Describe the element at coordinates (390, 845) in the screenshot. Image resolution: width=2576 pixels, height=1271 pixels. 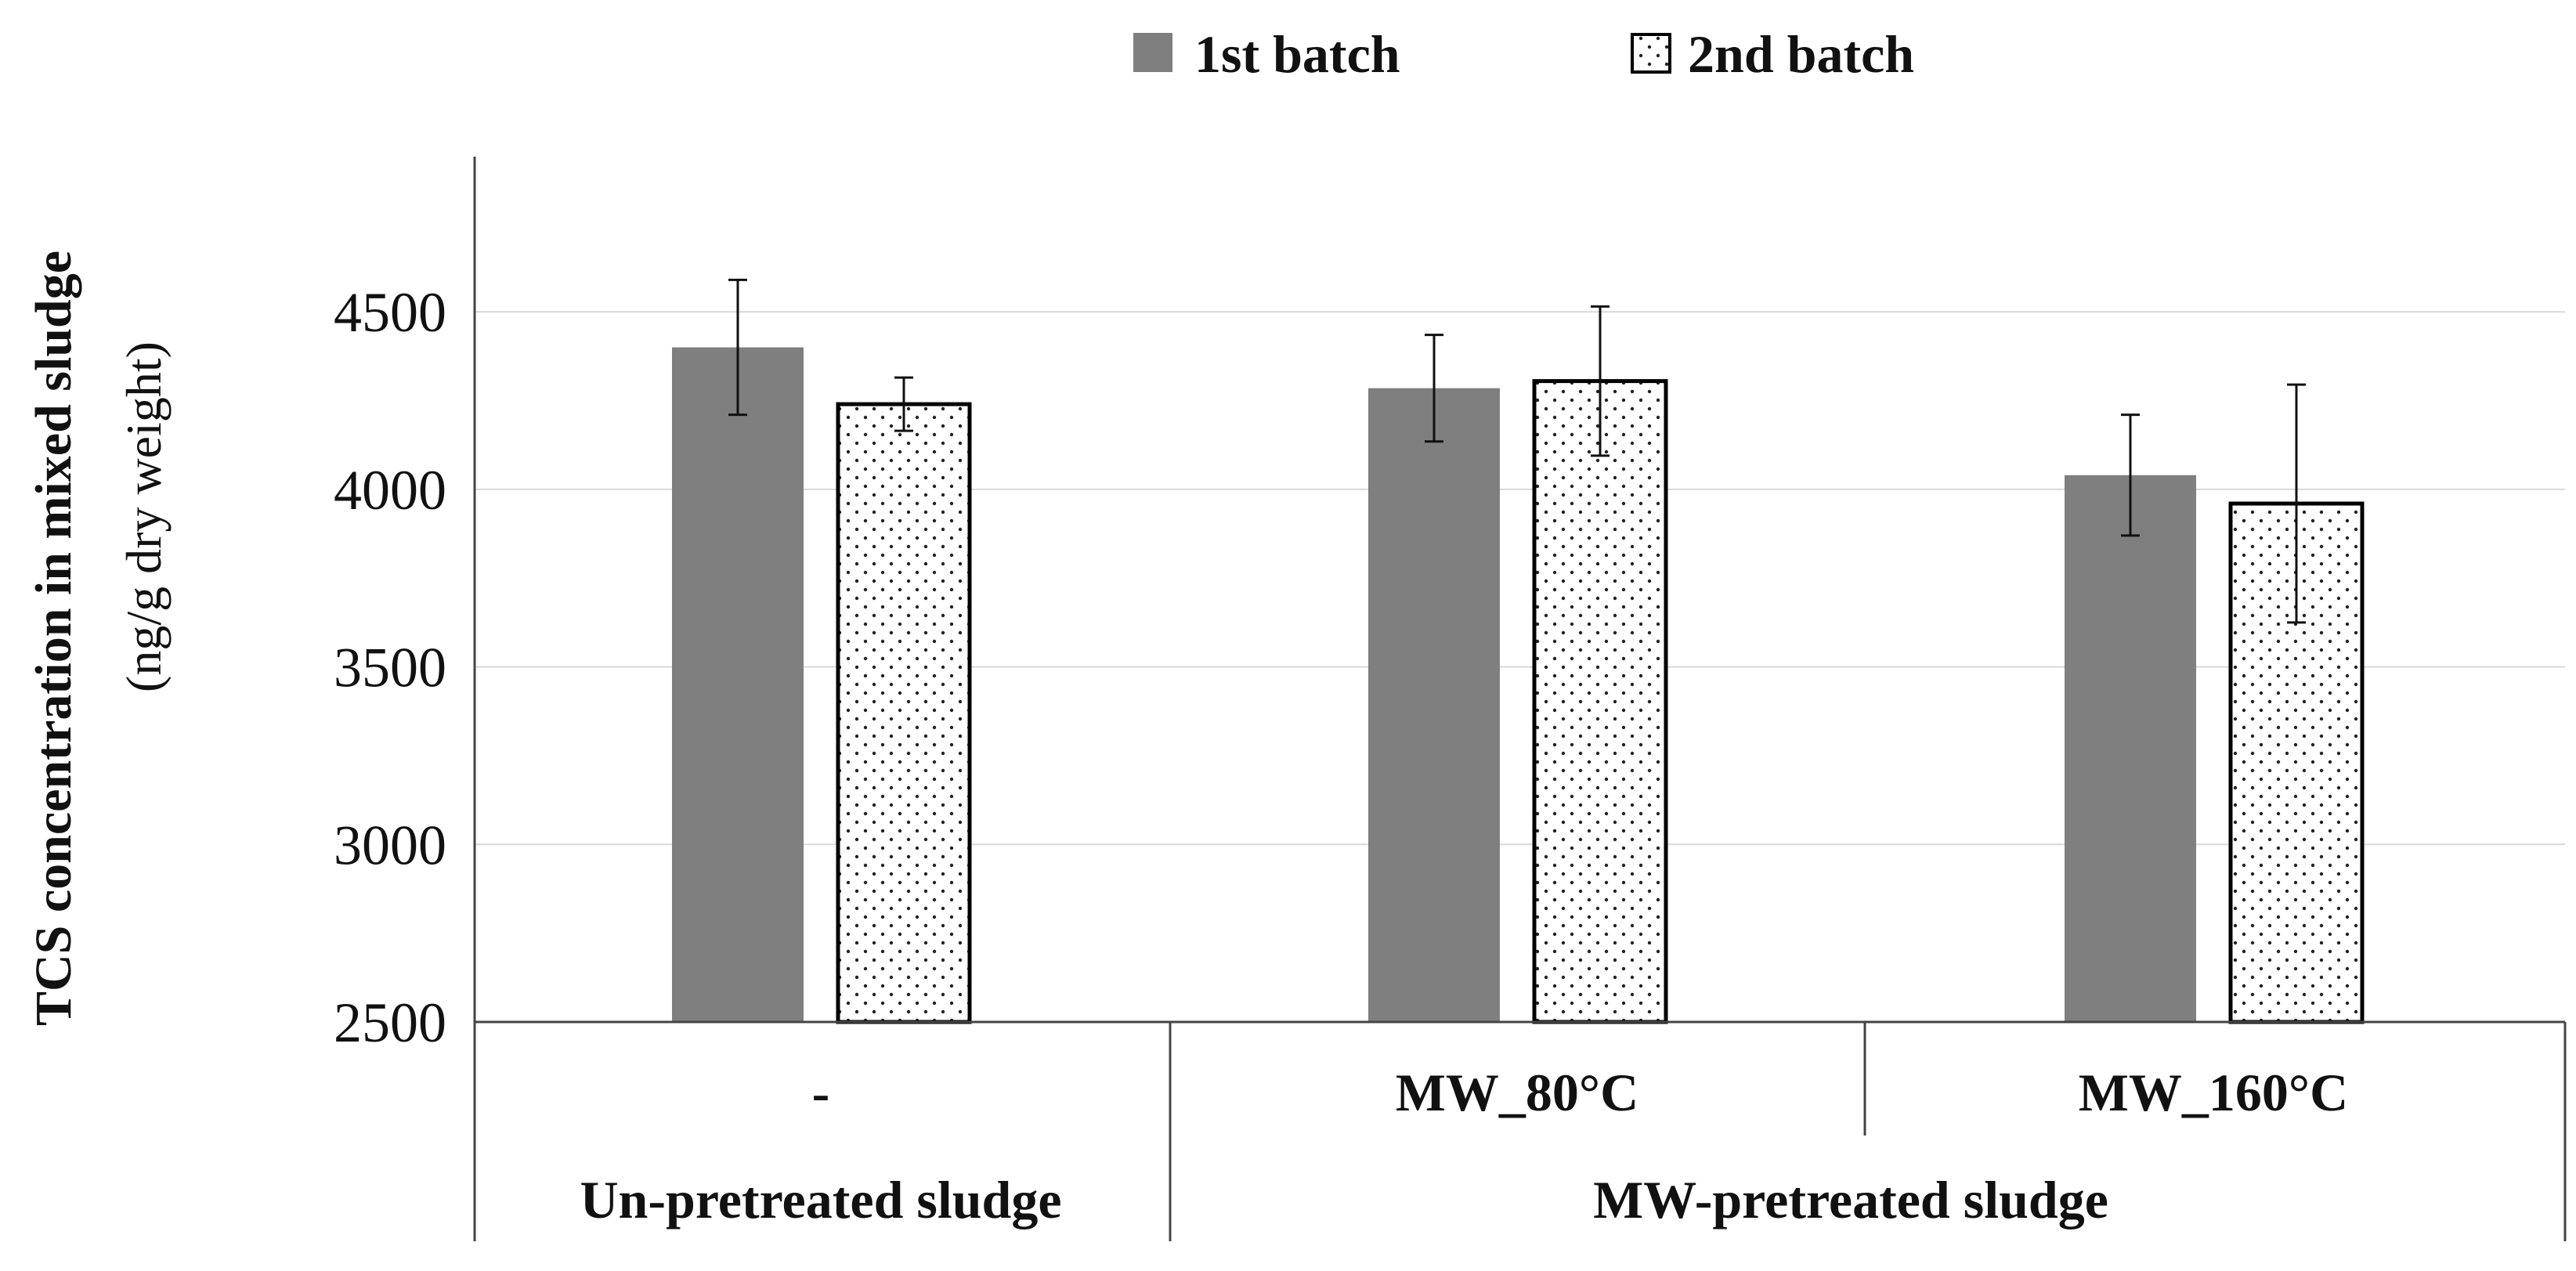
I see `y-tick-label: 3000` at that location.